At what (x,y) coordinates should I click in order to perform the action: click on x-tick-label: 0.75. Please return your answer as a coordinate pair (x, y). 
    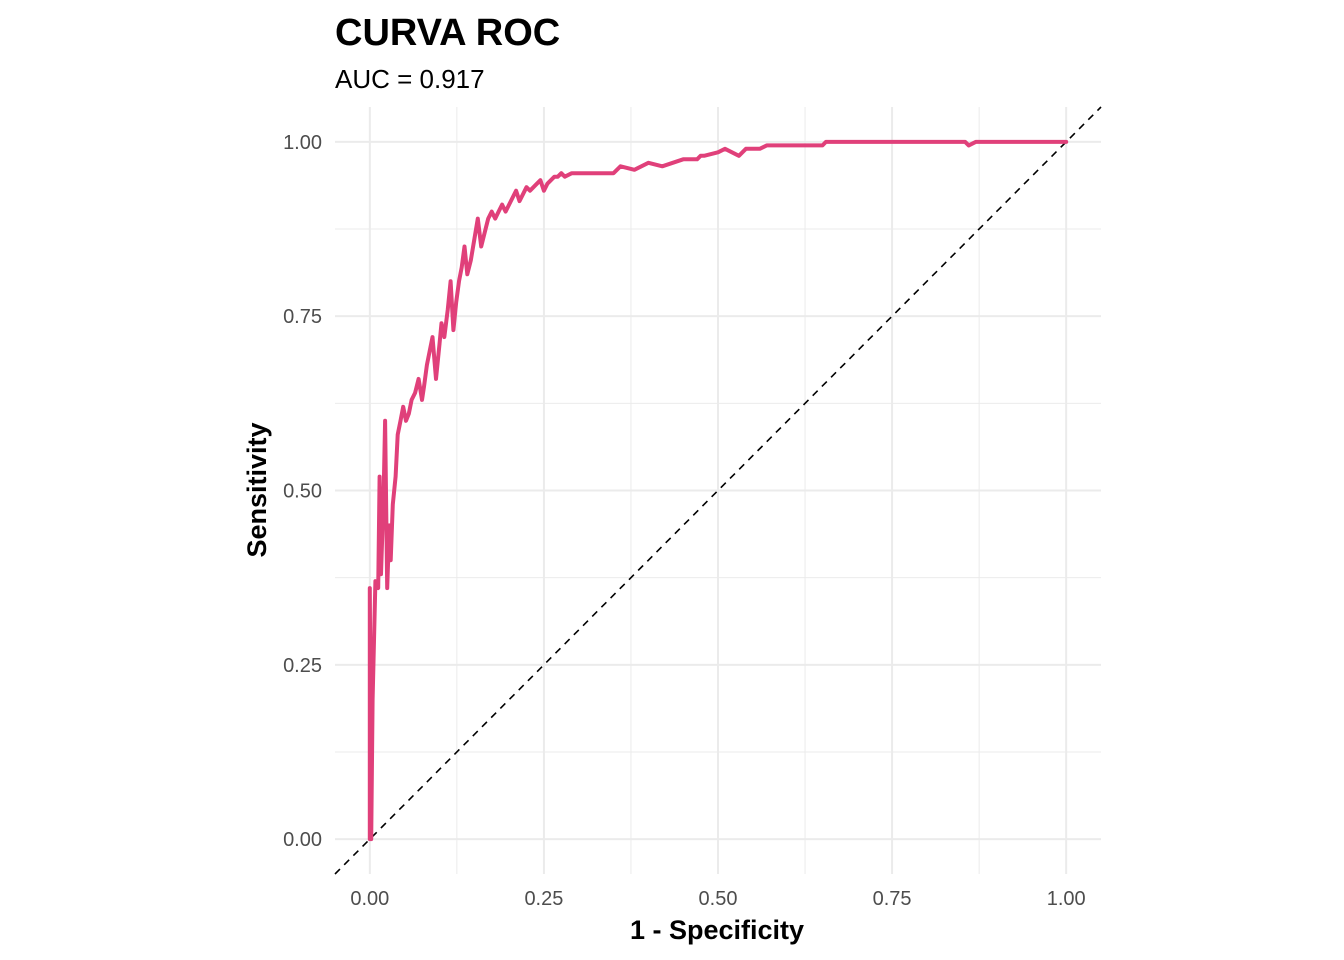
    Looking at the image, I should click on (892, 899).